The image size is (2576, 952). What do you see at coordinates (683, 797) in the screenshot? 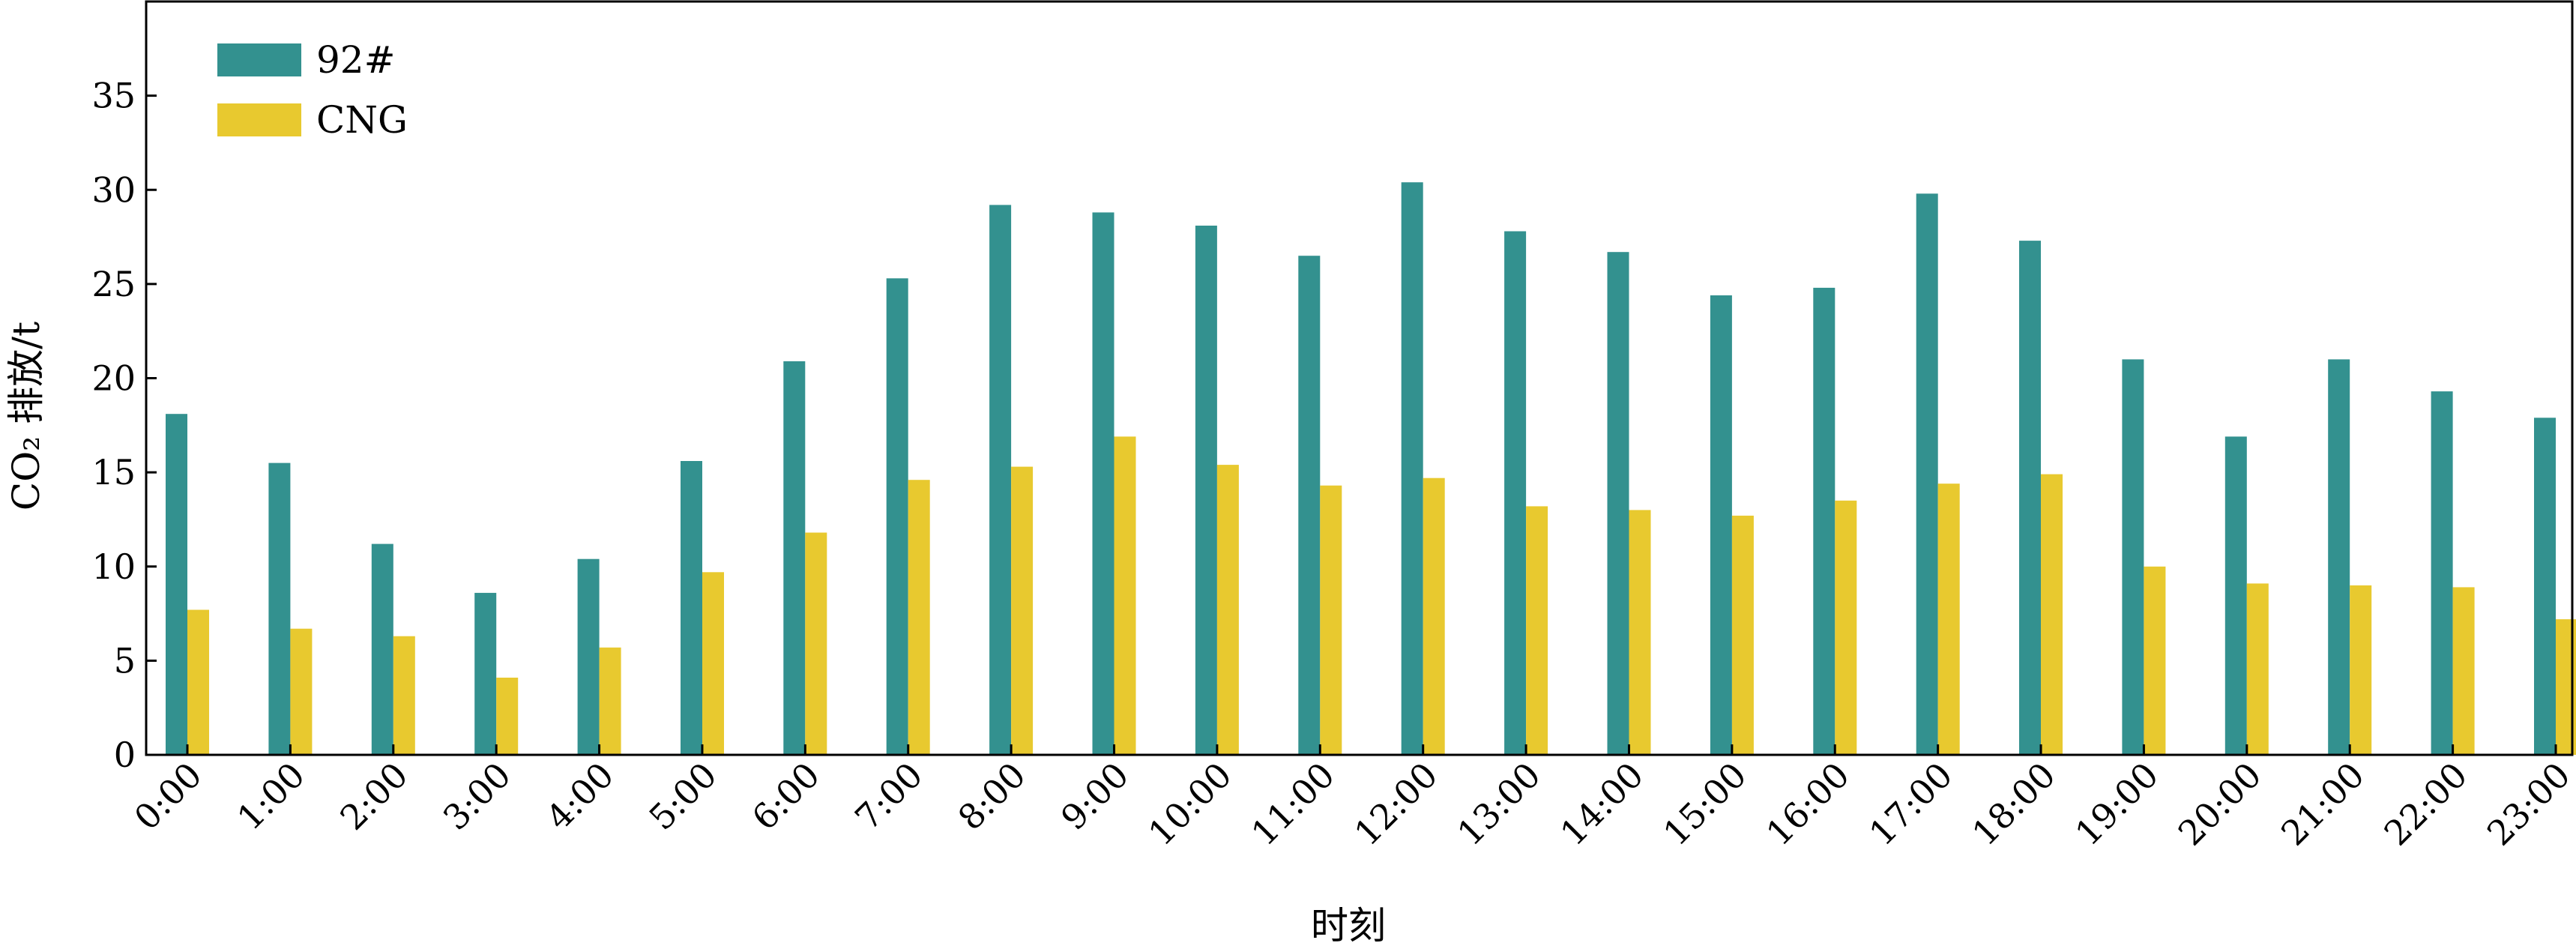
I see `x-tick-label-5: 5:00` at bounding box center [683, 797].